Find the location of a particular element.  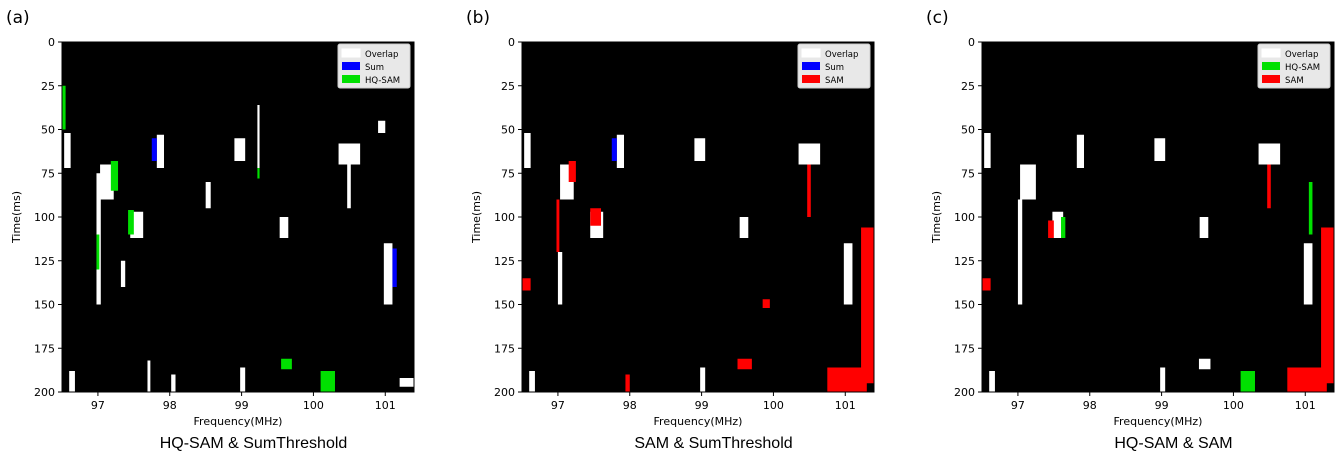

rfi-region-sum is located at coordinates (394, 267).